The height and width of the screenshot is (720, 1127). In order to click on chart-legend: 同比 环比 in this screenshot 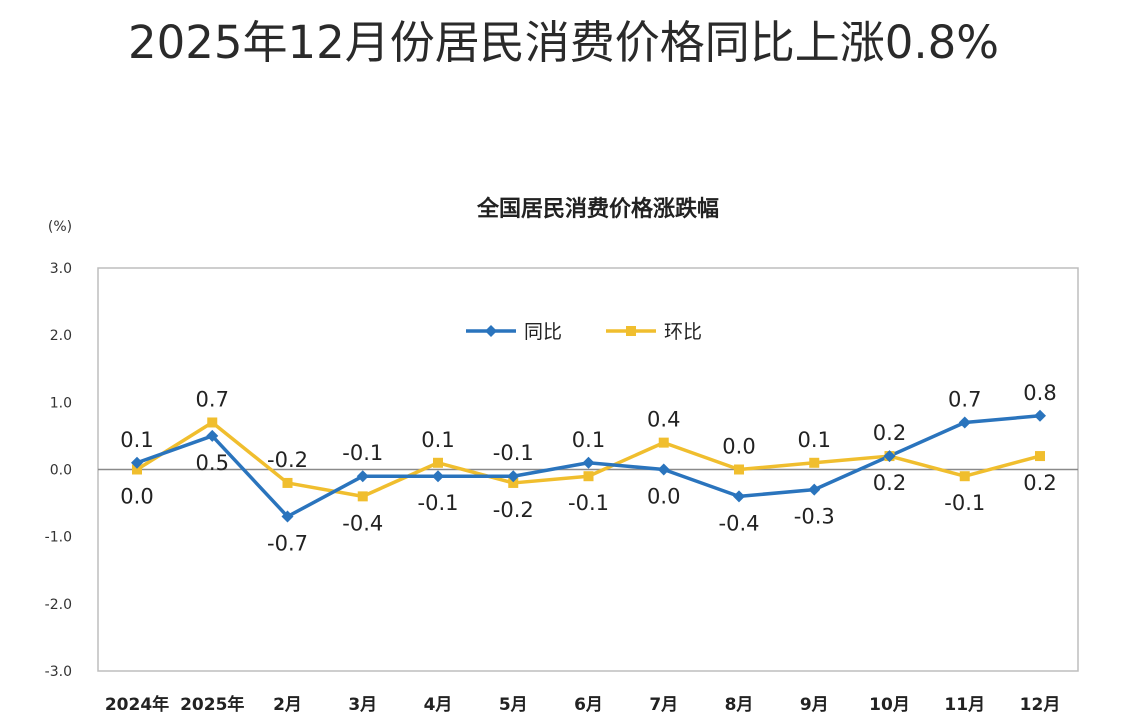, I will do `click(584, 332)`.